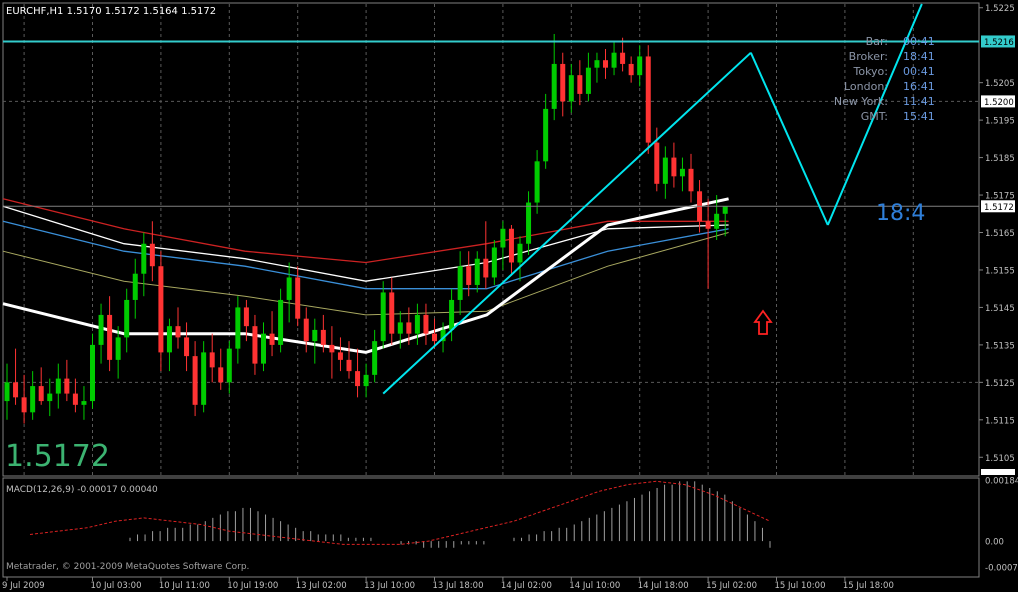  Describe the element at coordinates (1000, 384) in the screenshot. I see `y-tick-label: 1.5125` at that location.